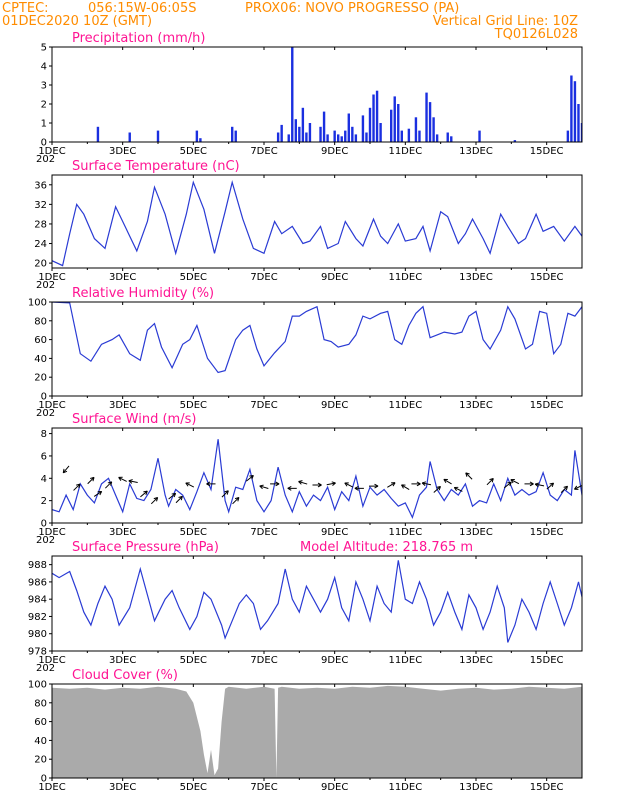 Image resolution: width=618 pixels, height=800 pixels. I want to click on y-tick-label: 32, so click(40, 205).